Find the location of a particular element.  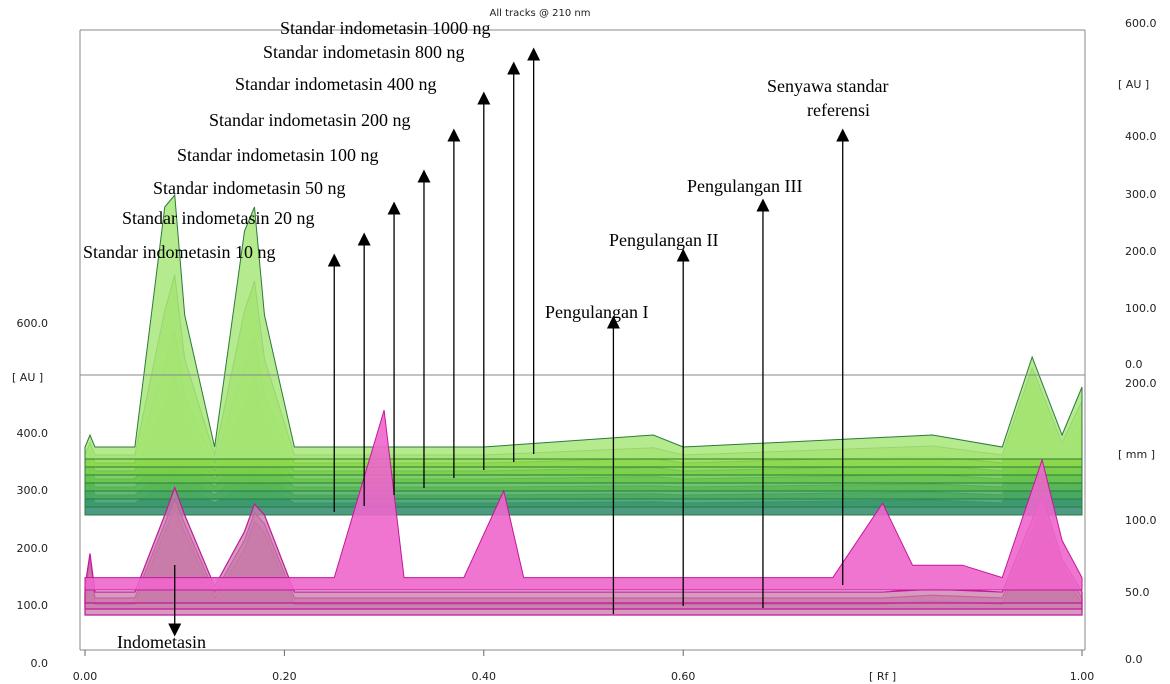

annotation-label: Standar indometasin 20 ng is located at coordinates (218, 218).